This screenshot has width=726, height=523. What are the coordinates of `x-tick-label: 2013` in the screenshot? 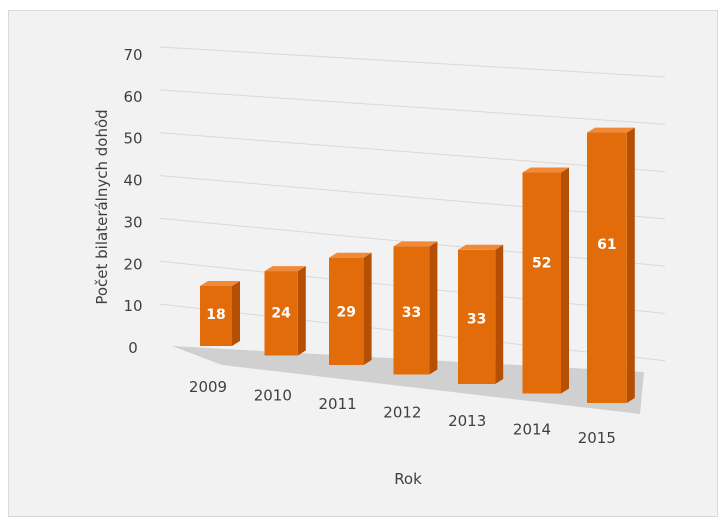 It's located at (467, 421).